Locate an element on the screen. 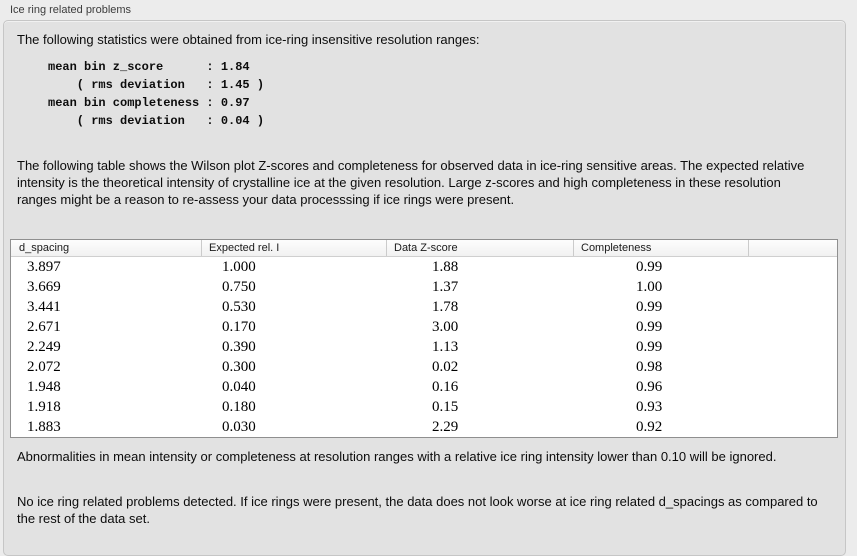  table-cell: 0.040 is located at coordinates (239, 387).